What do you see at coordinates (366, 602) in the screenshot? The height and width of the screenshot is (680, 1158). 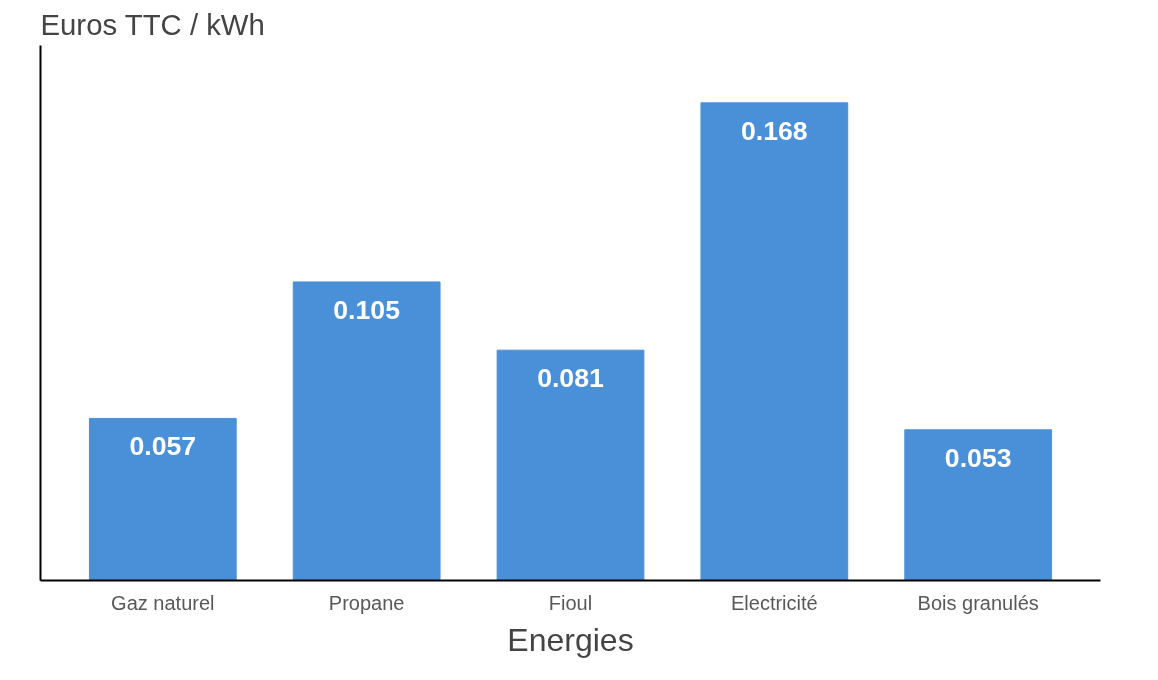 I see `x-tick-label: Propane` at bounding box center [366, 602].